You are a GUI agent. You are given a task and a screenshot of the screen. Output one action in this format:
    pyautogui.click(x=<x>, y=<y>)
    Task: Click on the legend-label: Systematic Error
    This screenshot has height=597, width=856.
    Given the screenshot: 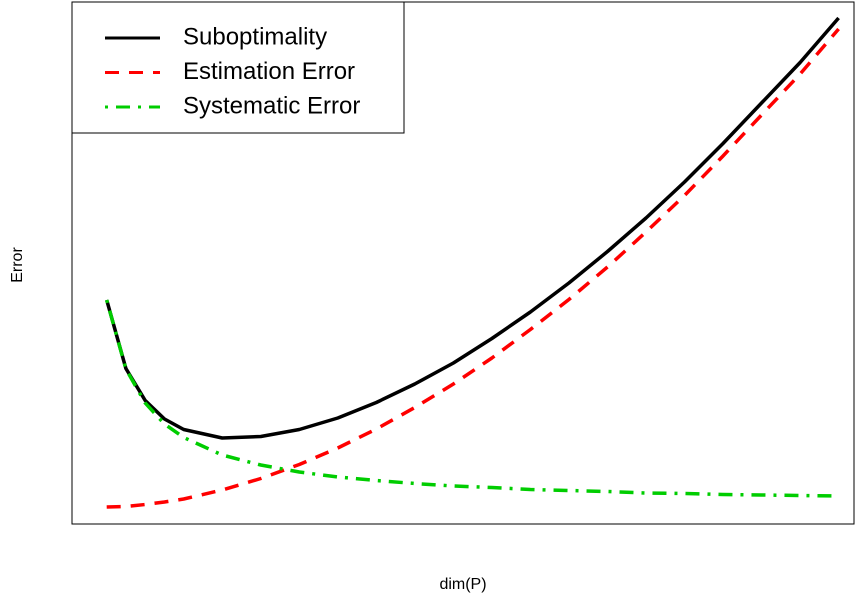 What is the action you would take?
    pyautogui.click(x=271, y=105)
    